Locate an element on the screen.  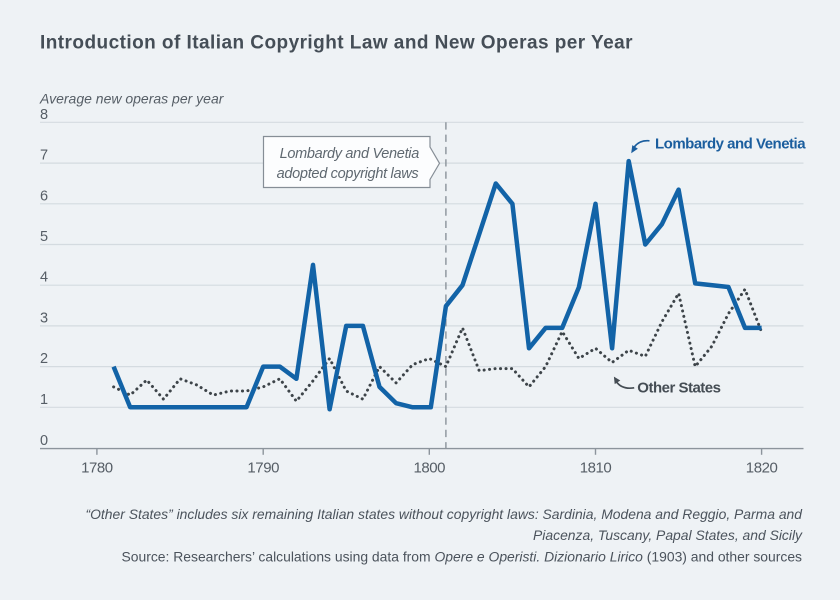
svg-text: 5 is located at coordinates (44, 237).